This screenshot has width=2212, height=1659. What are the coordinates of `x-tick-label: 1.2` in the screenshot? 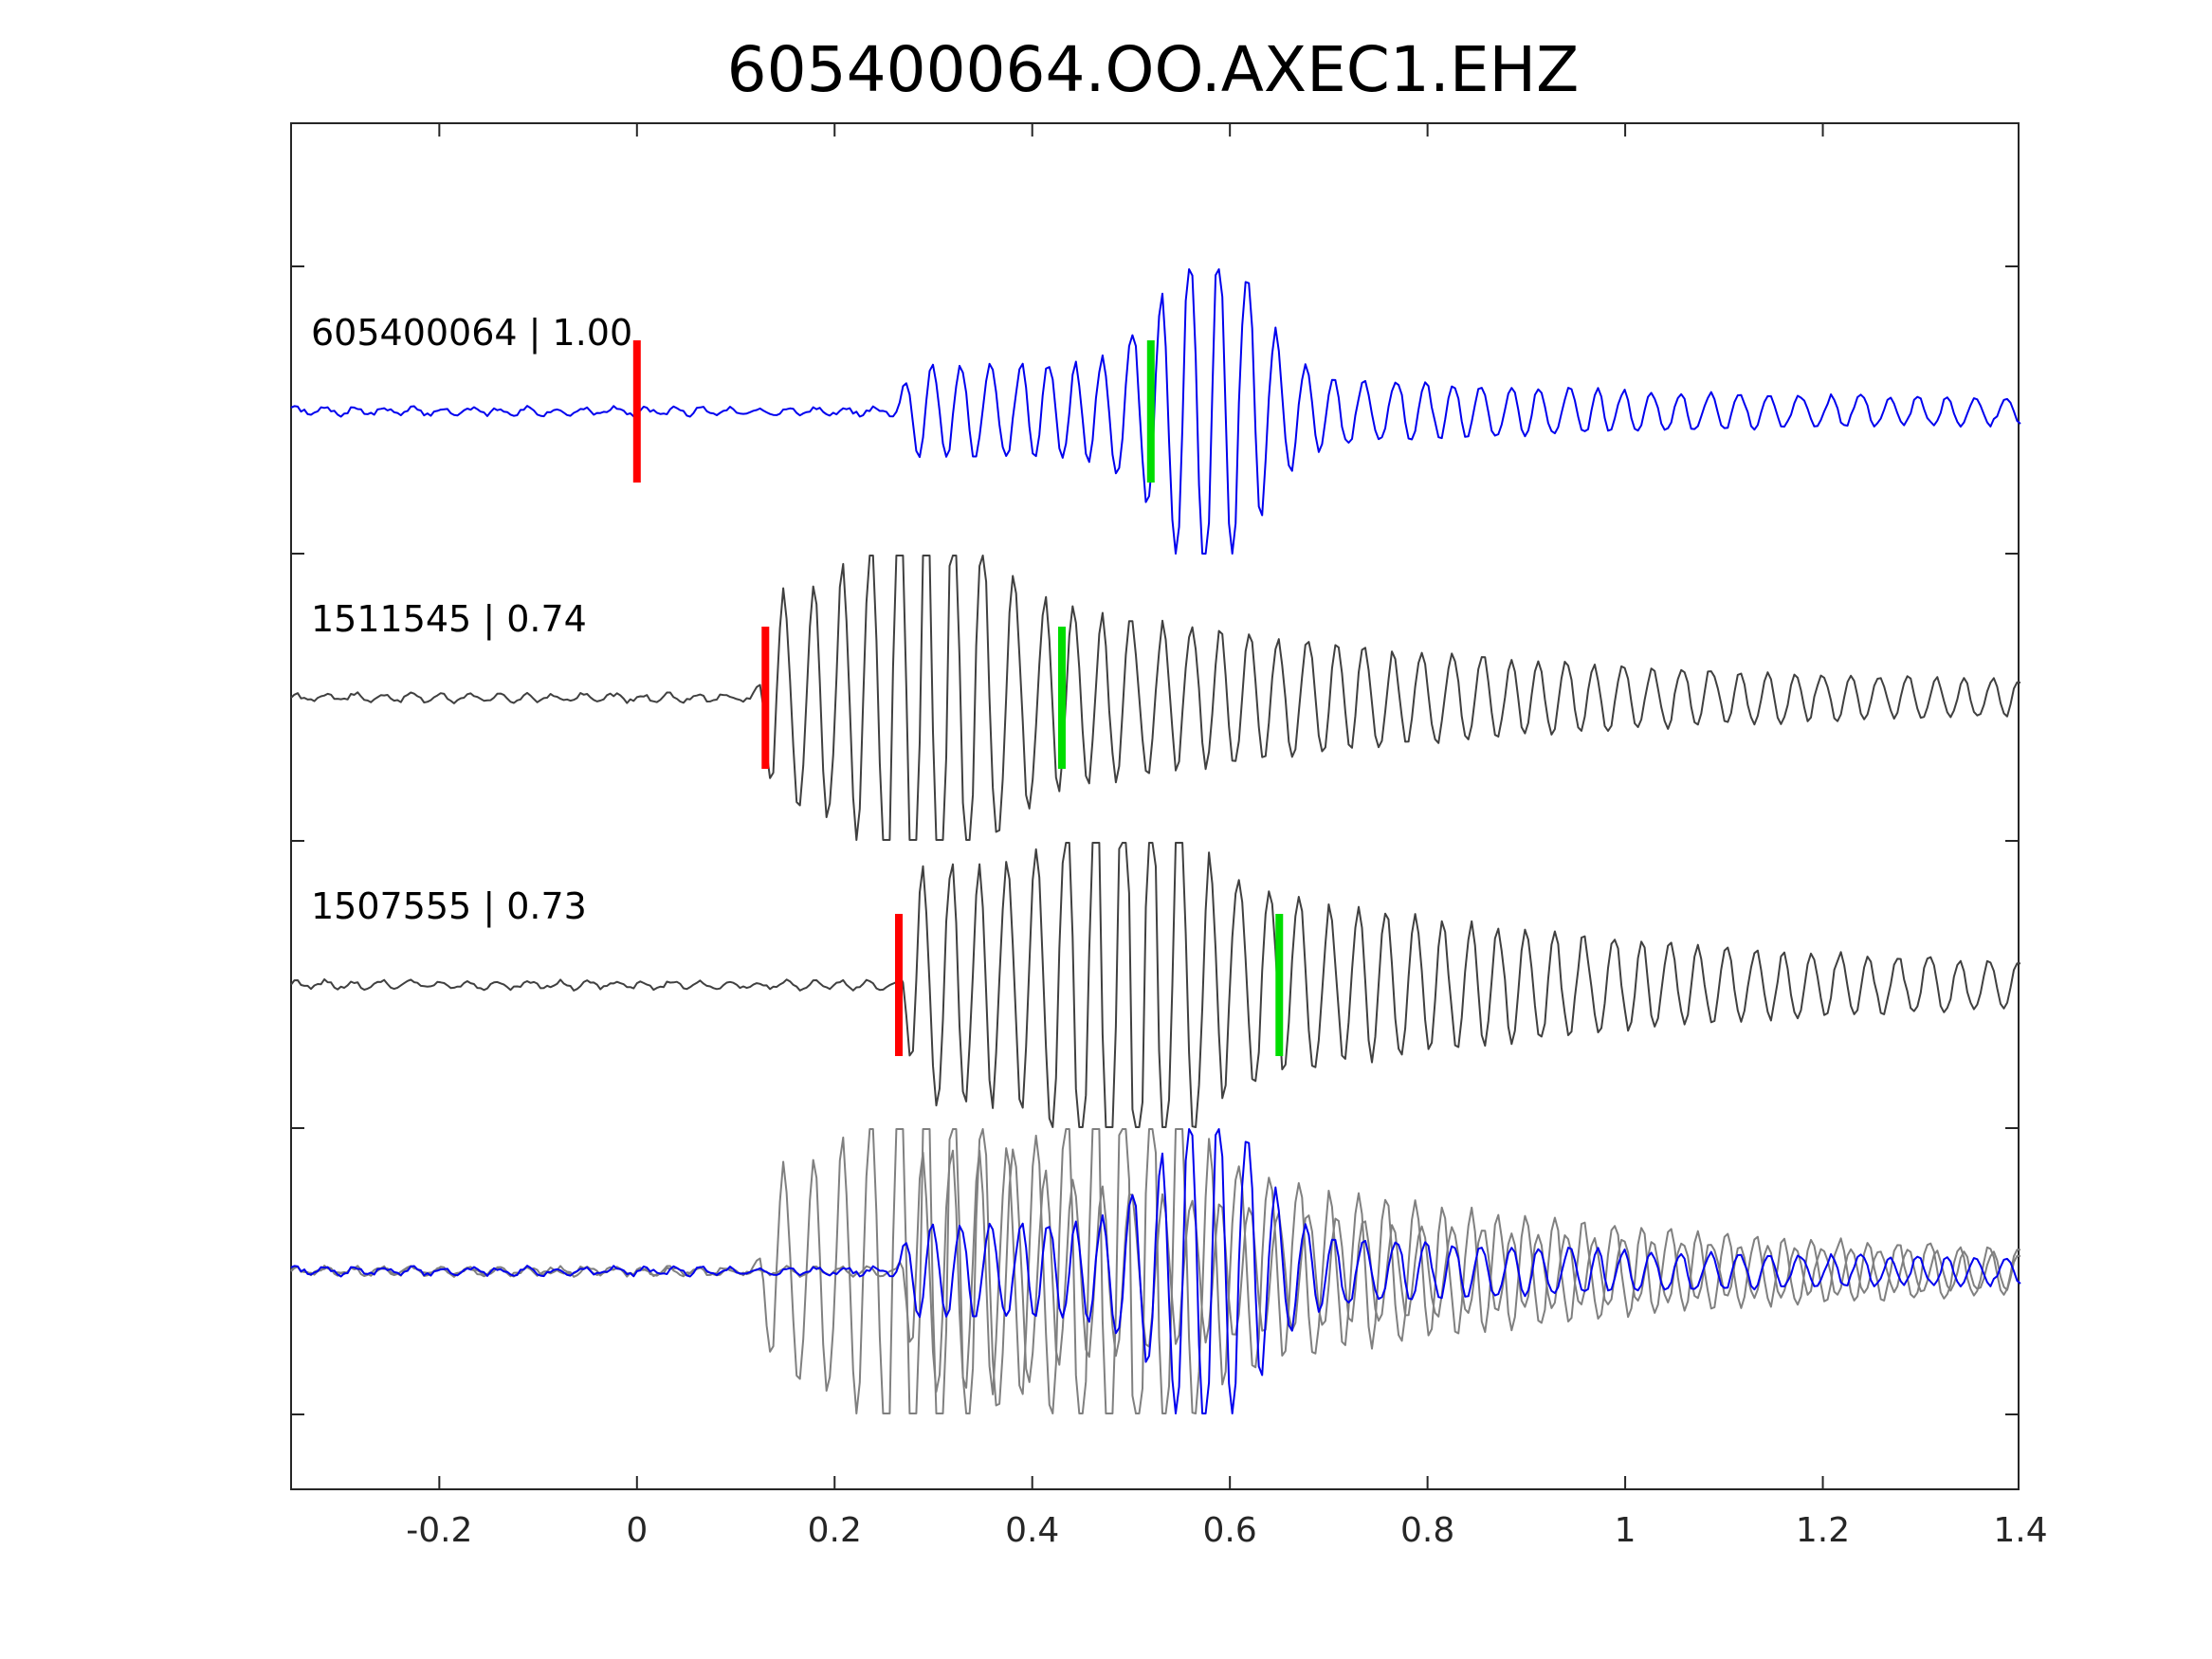 It's located at (1823, 1530).